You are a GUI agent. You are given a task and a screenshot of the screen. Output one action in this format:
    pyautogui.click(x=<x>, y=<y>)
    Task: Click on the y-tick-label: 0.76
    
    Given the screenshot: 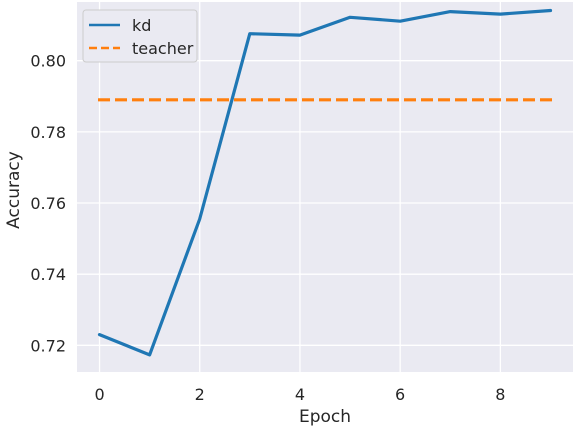 What is the action you would take?
    pyautogui.click(x=48, y=203)
    